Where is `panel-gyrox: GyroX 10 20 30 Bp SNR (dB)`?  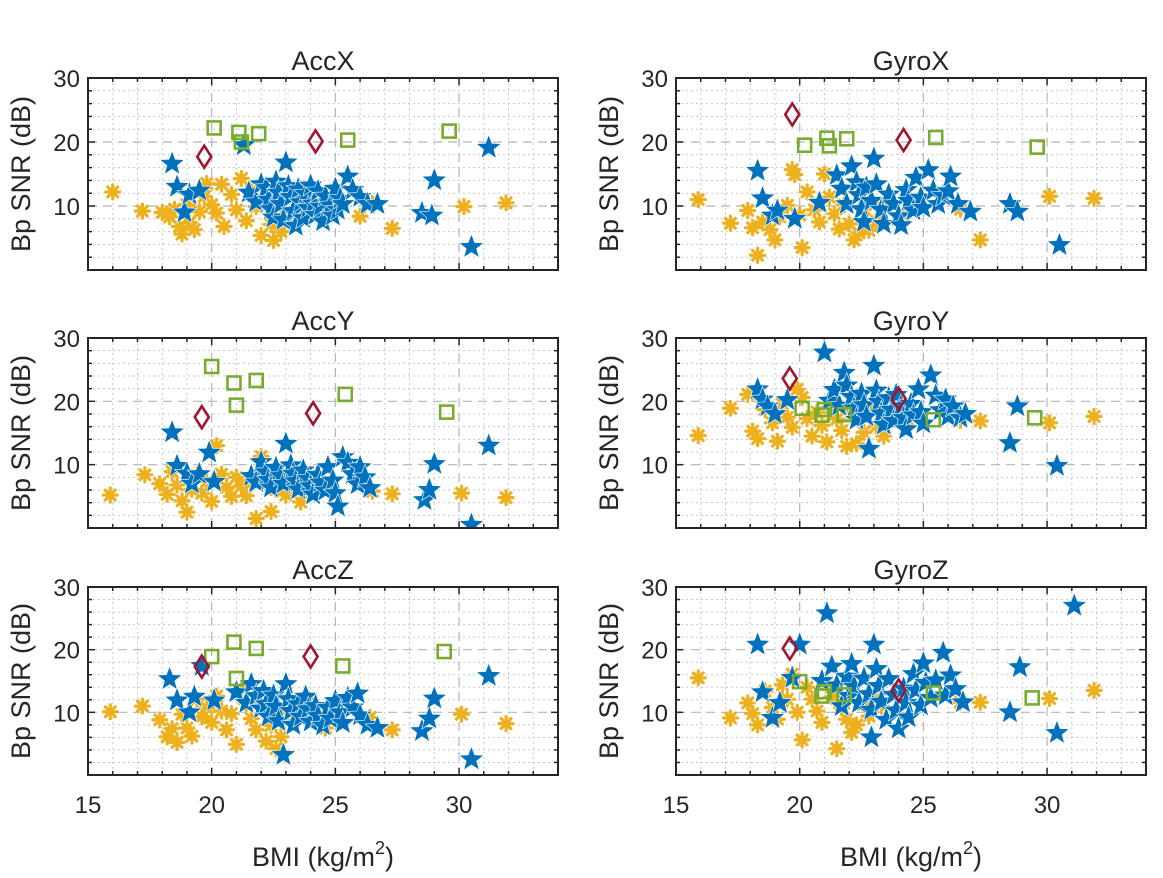
panel-gyrox: GyroX 10 20 30 Bp SNR (dB) is located at coordinates (870, 158).